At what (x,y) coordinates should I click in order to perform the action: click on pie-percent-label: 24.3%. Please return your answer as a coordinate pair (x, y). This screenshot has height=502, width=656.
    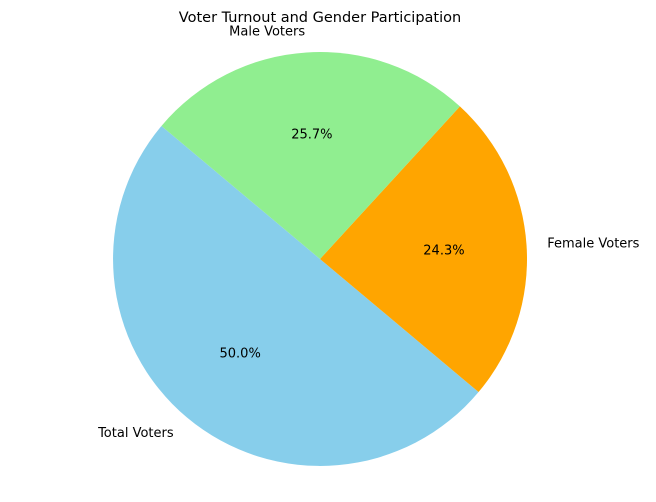
    Looking at the image, I should click on (443, 250).